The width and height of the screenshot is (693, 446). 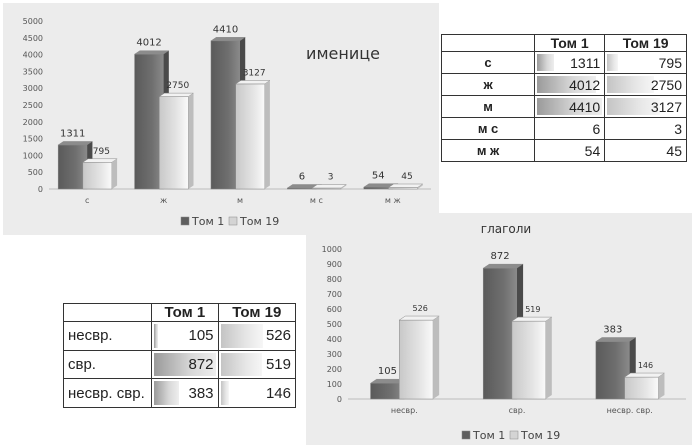 What do you see at coordinates (225, 29) in the screenshot?
I see `data-label: 4410` at bounding box center [225, 29].